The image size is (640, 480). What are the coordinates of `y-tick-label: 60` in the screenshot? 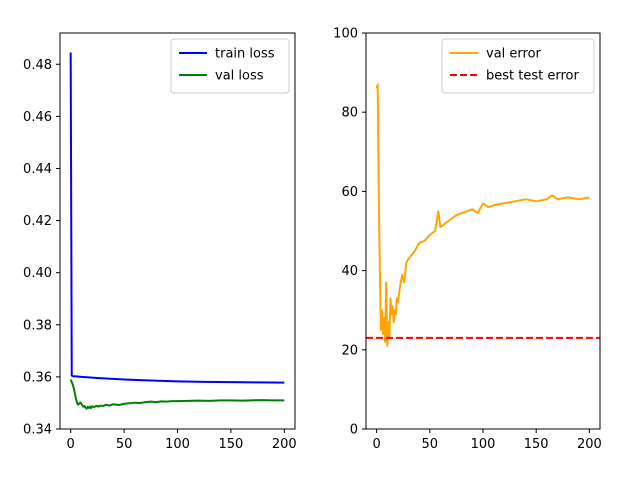 It's located at (349, 192).